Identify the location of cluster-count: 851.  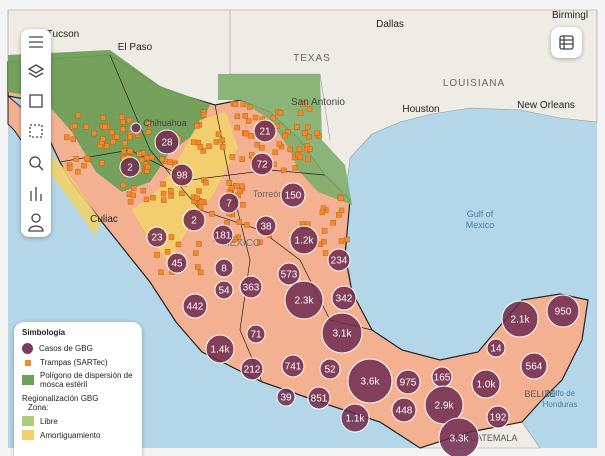
(319, 399).